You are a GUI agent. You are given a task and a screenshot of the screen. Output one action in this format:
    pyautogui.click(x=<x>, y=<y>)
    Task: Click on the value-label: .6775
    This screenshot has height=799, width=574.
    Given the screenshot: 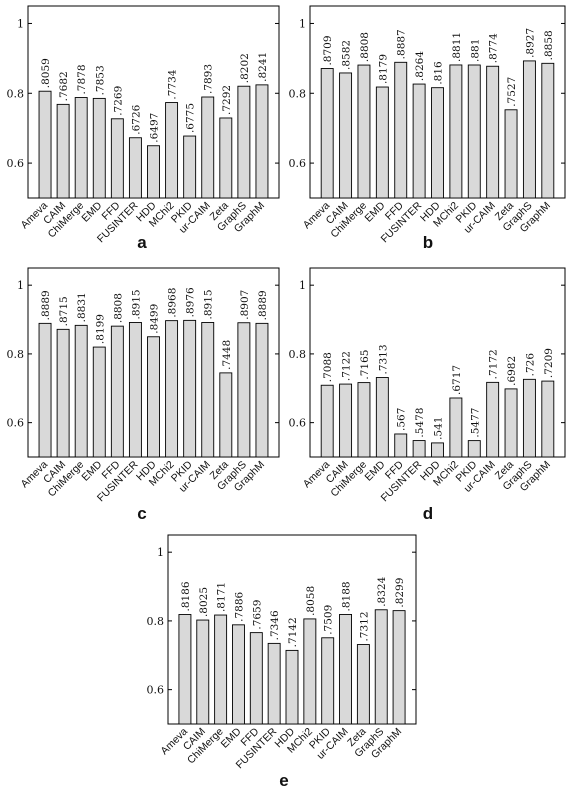 What is the action you would take?
    pyautogui.click(x=191, y=118)
    